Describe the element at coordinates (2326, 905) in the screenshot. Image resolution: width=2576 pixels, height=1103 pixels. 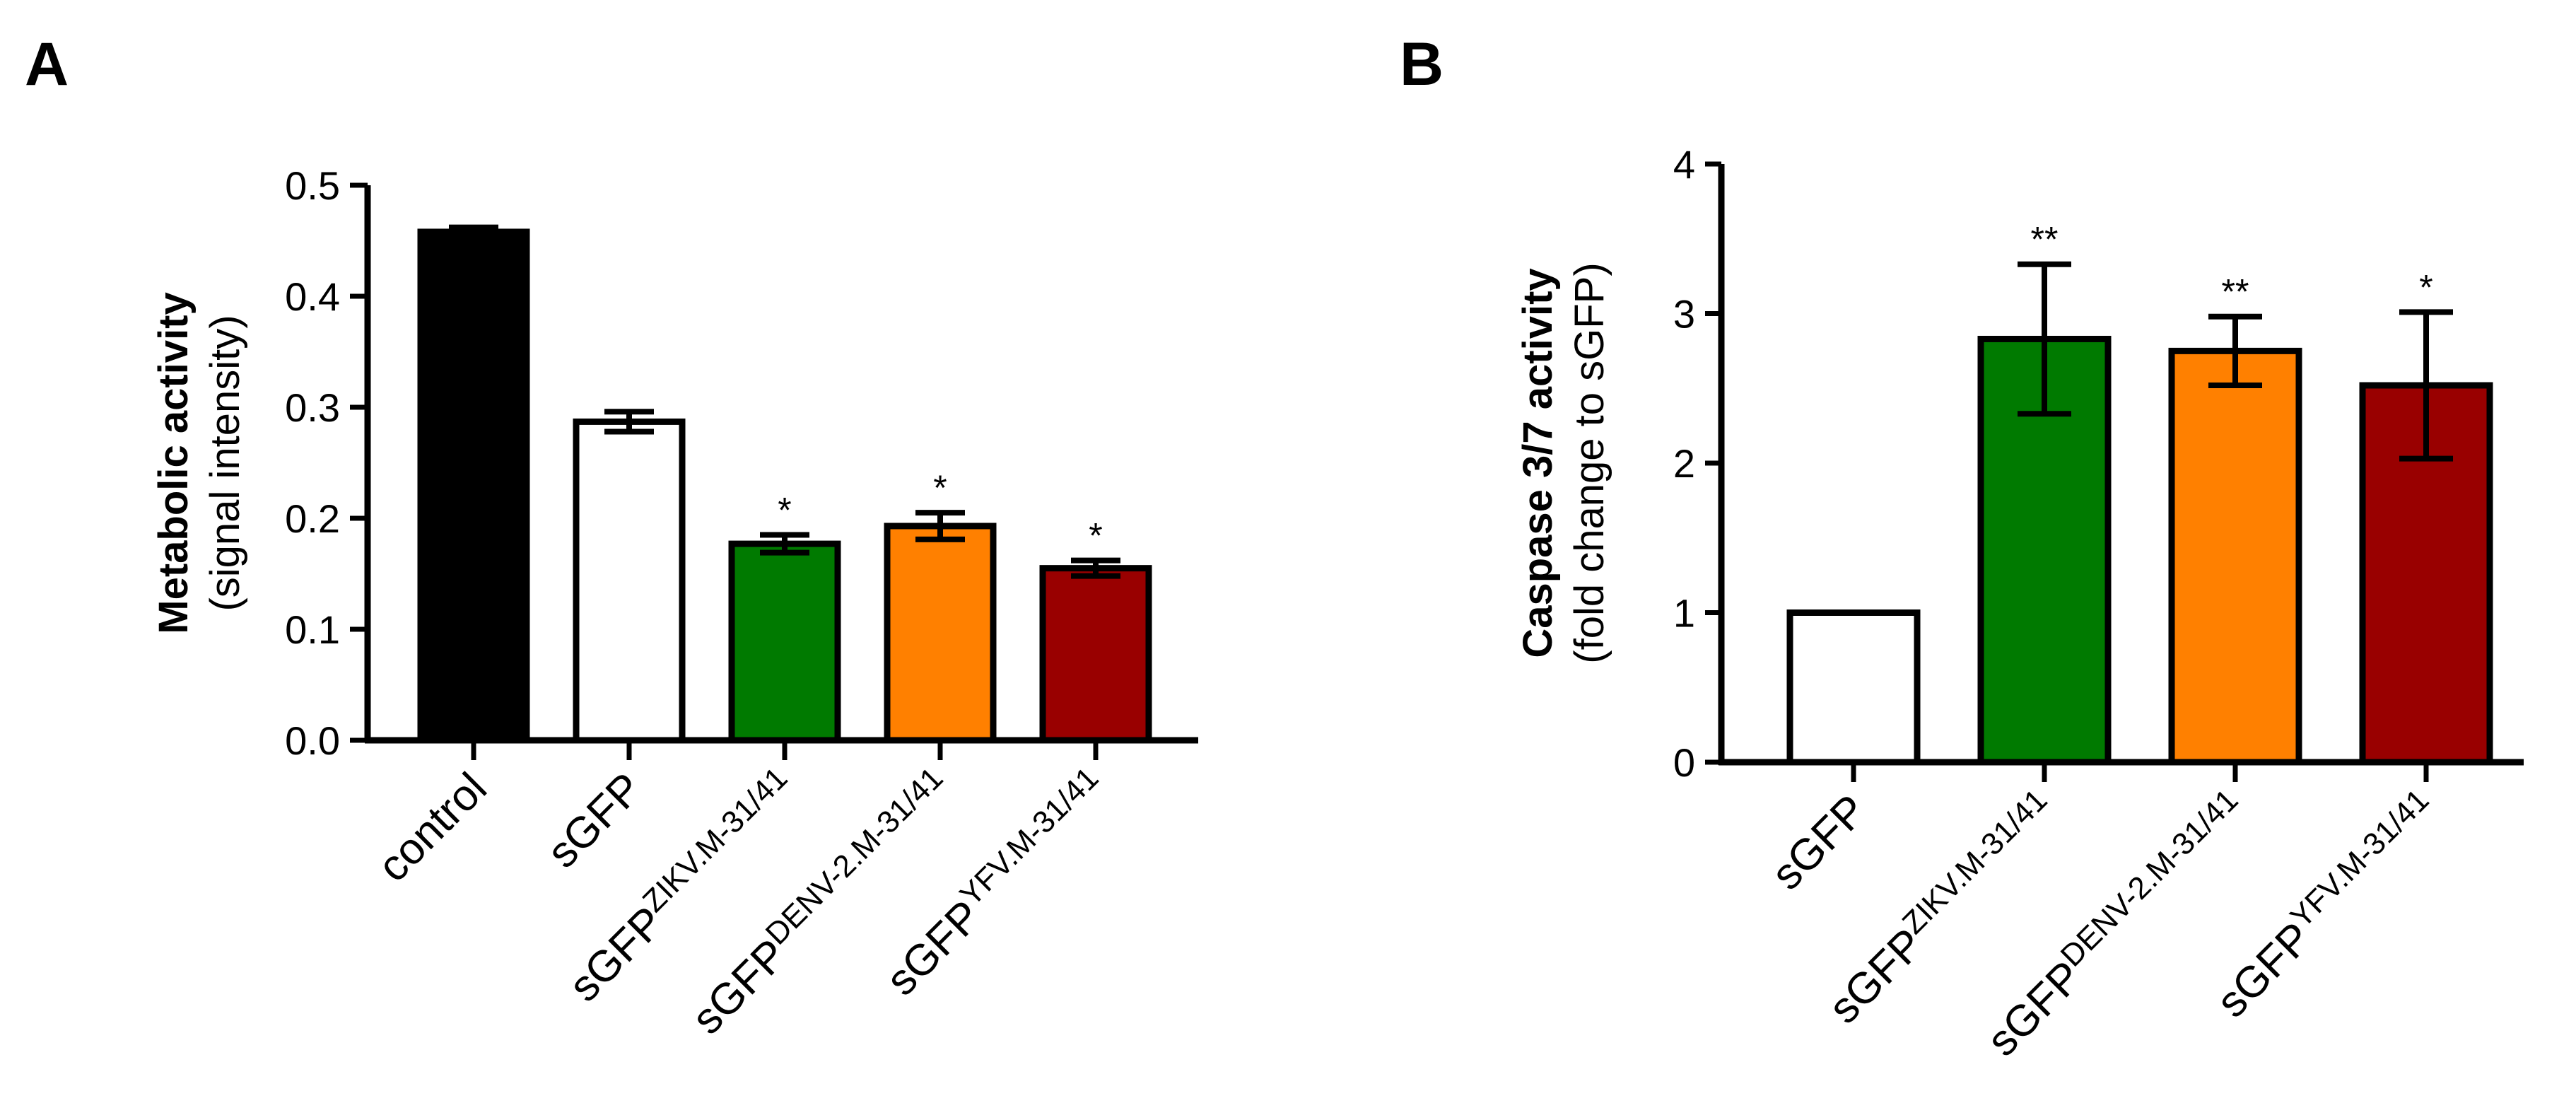
I see `panel-b-category-label: sGFPYFV.M-31/41` at that location.